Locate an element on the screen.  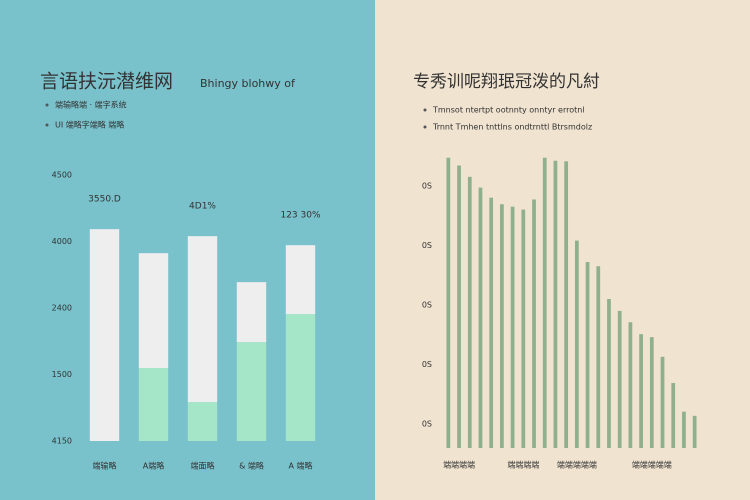
right-title: 专秀训呢翔珉冠泼的凡紂 is located at coordinates (506, 82).